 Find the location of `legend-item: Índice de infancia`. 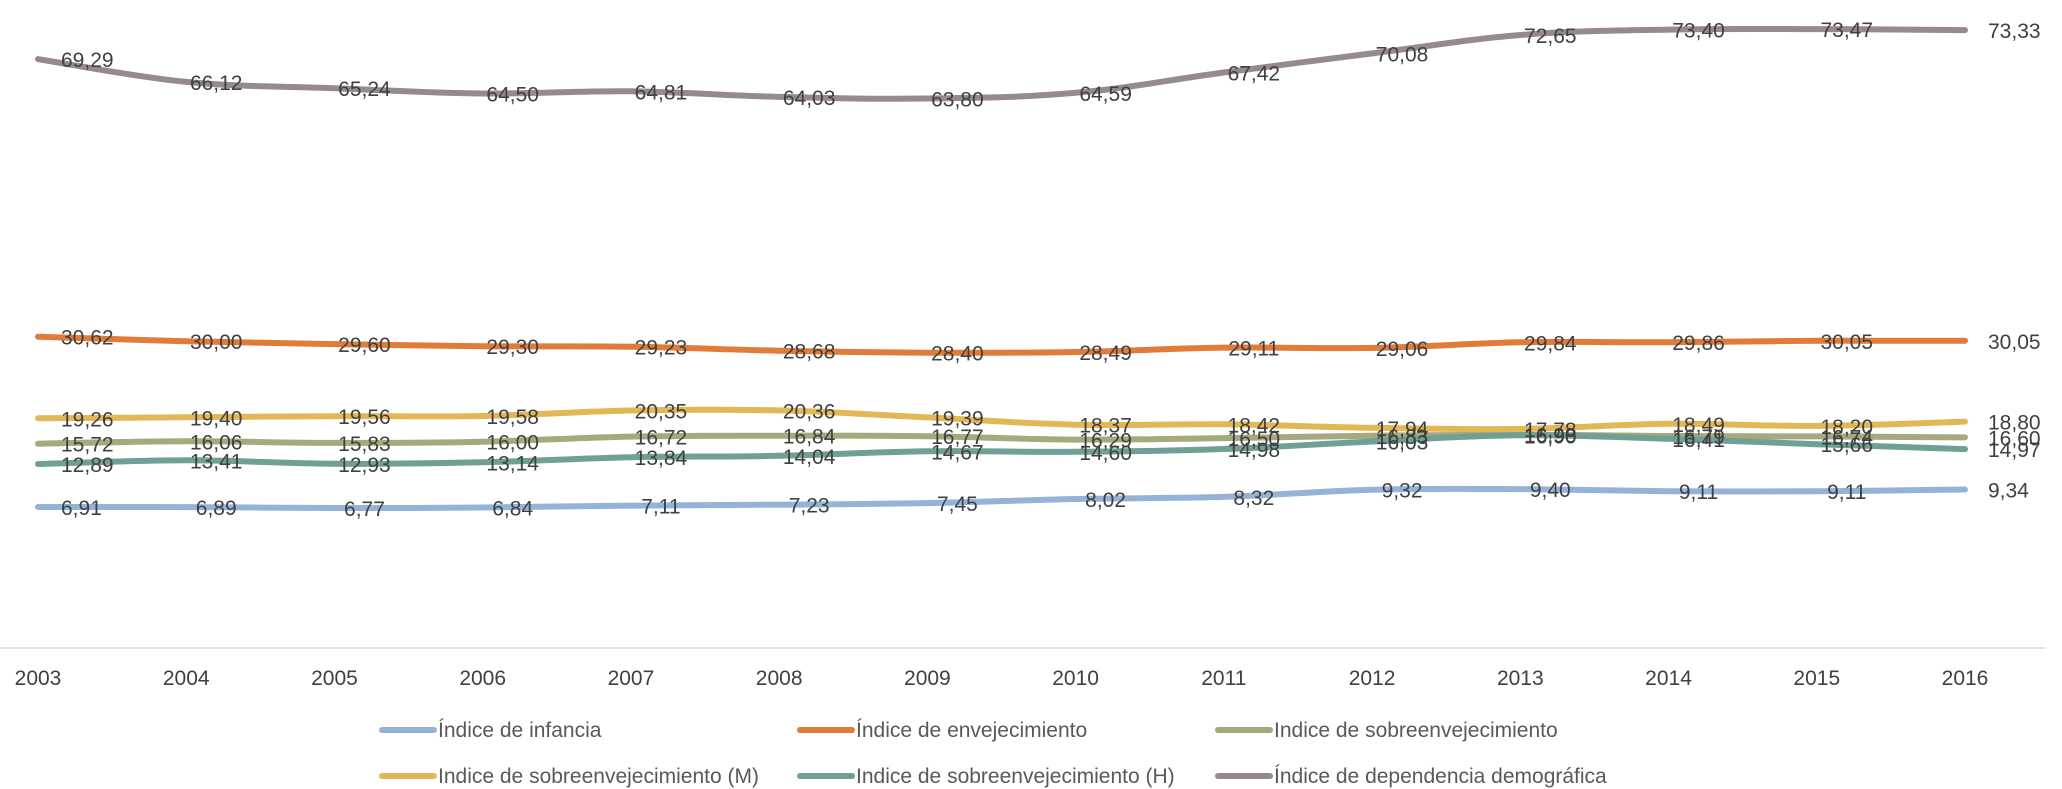

legend-item: Índice de infancia is located at coordinates (490, 730).